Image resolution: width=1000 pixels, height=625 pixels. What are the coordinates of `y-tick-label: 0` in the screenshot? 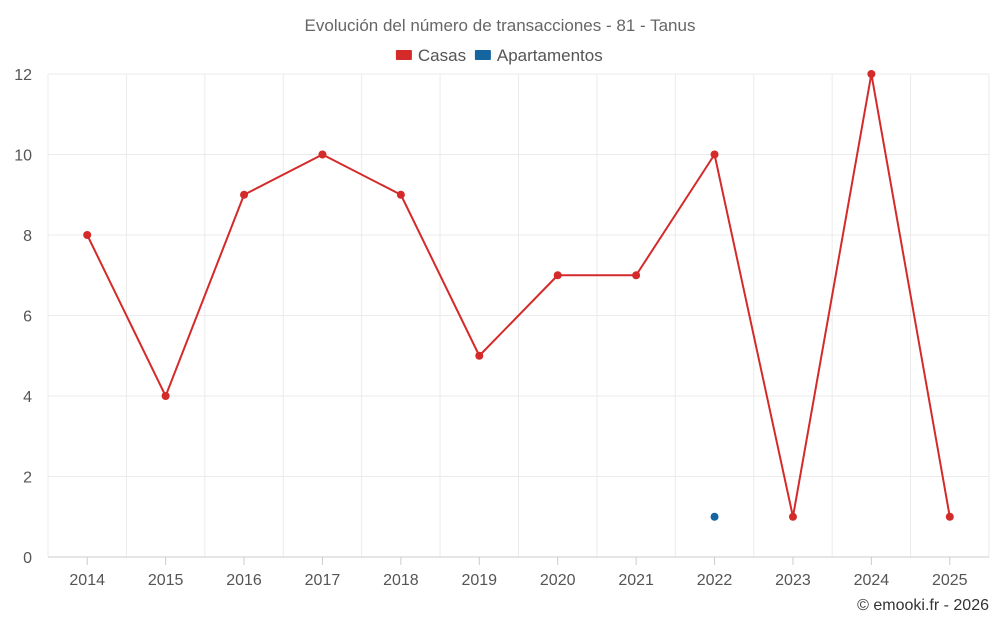 It's located at (27, 558).